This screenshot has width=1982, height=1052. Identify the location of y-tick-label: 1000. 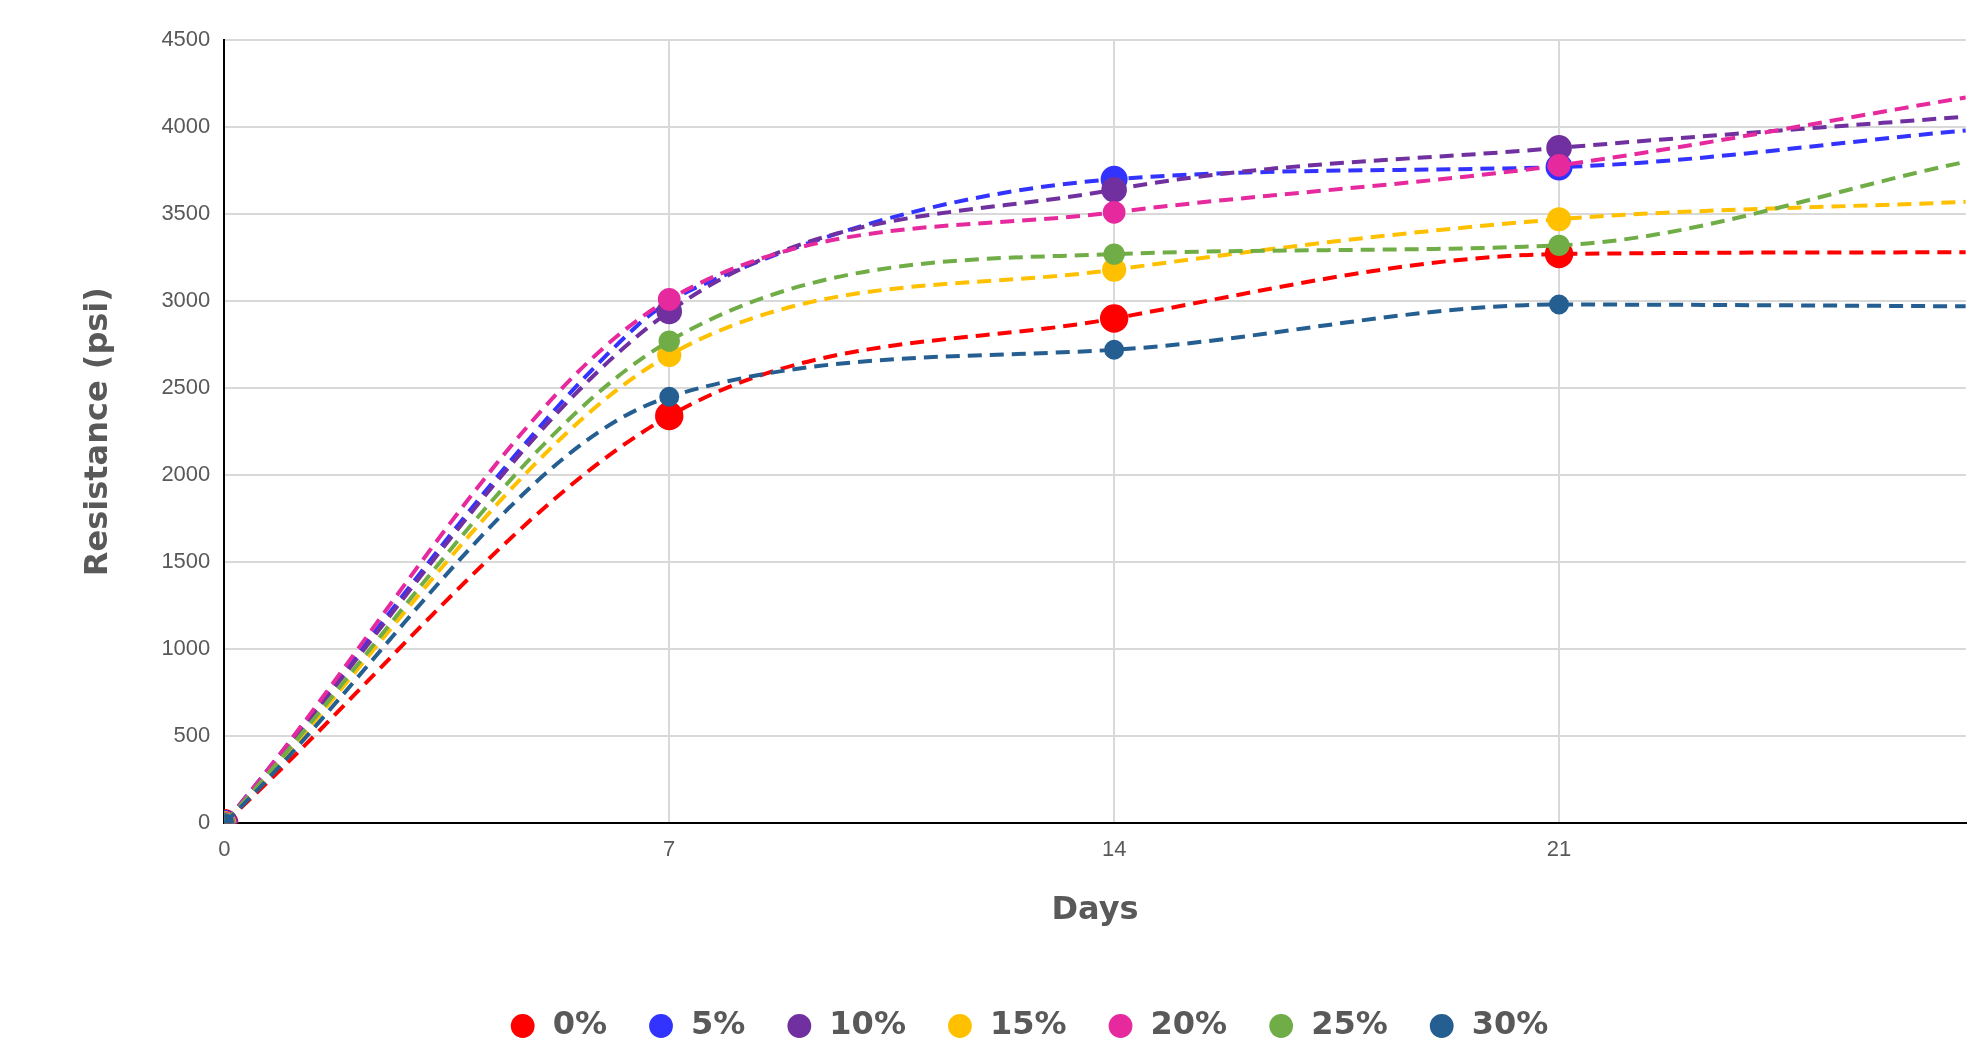
(186, 648).